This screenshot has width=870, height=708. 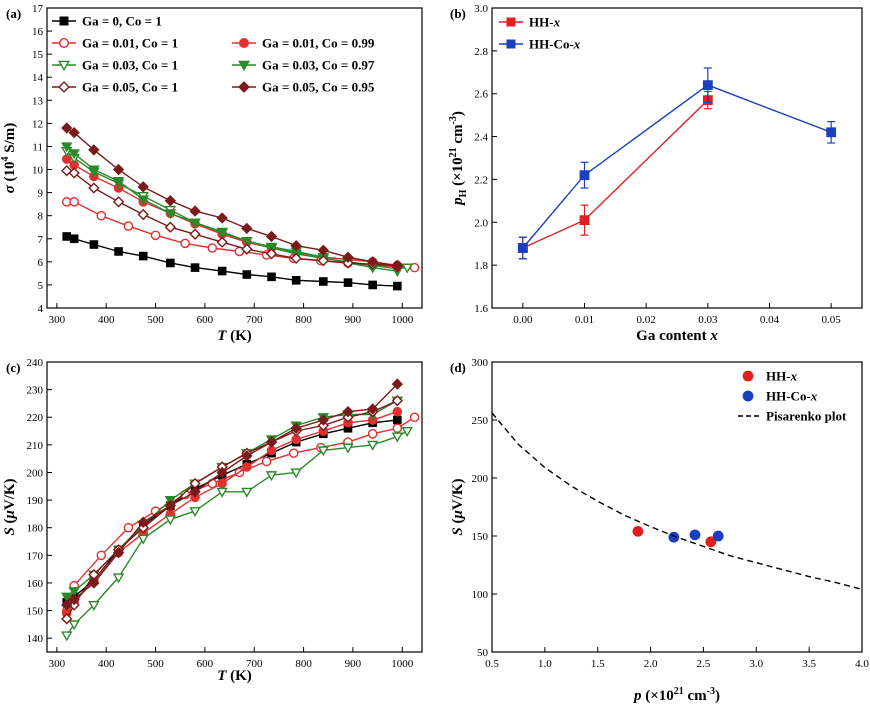 I want to click on y-tick-label: 200, so click(x=35, y=473).